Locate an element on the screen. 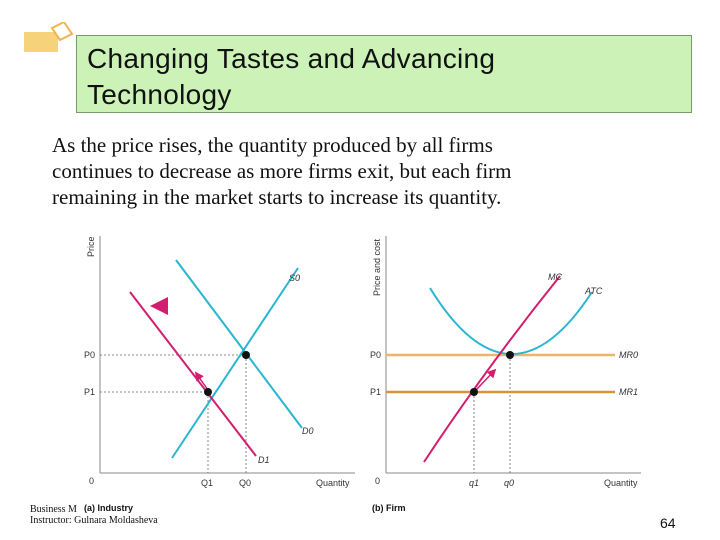 The image size is (720, 540). firm-label-mr1: MR1 is located at coordinates (628, 392).